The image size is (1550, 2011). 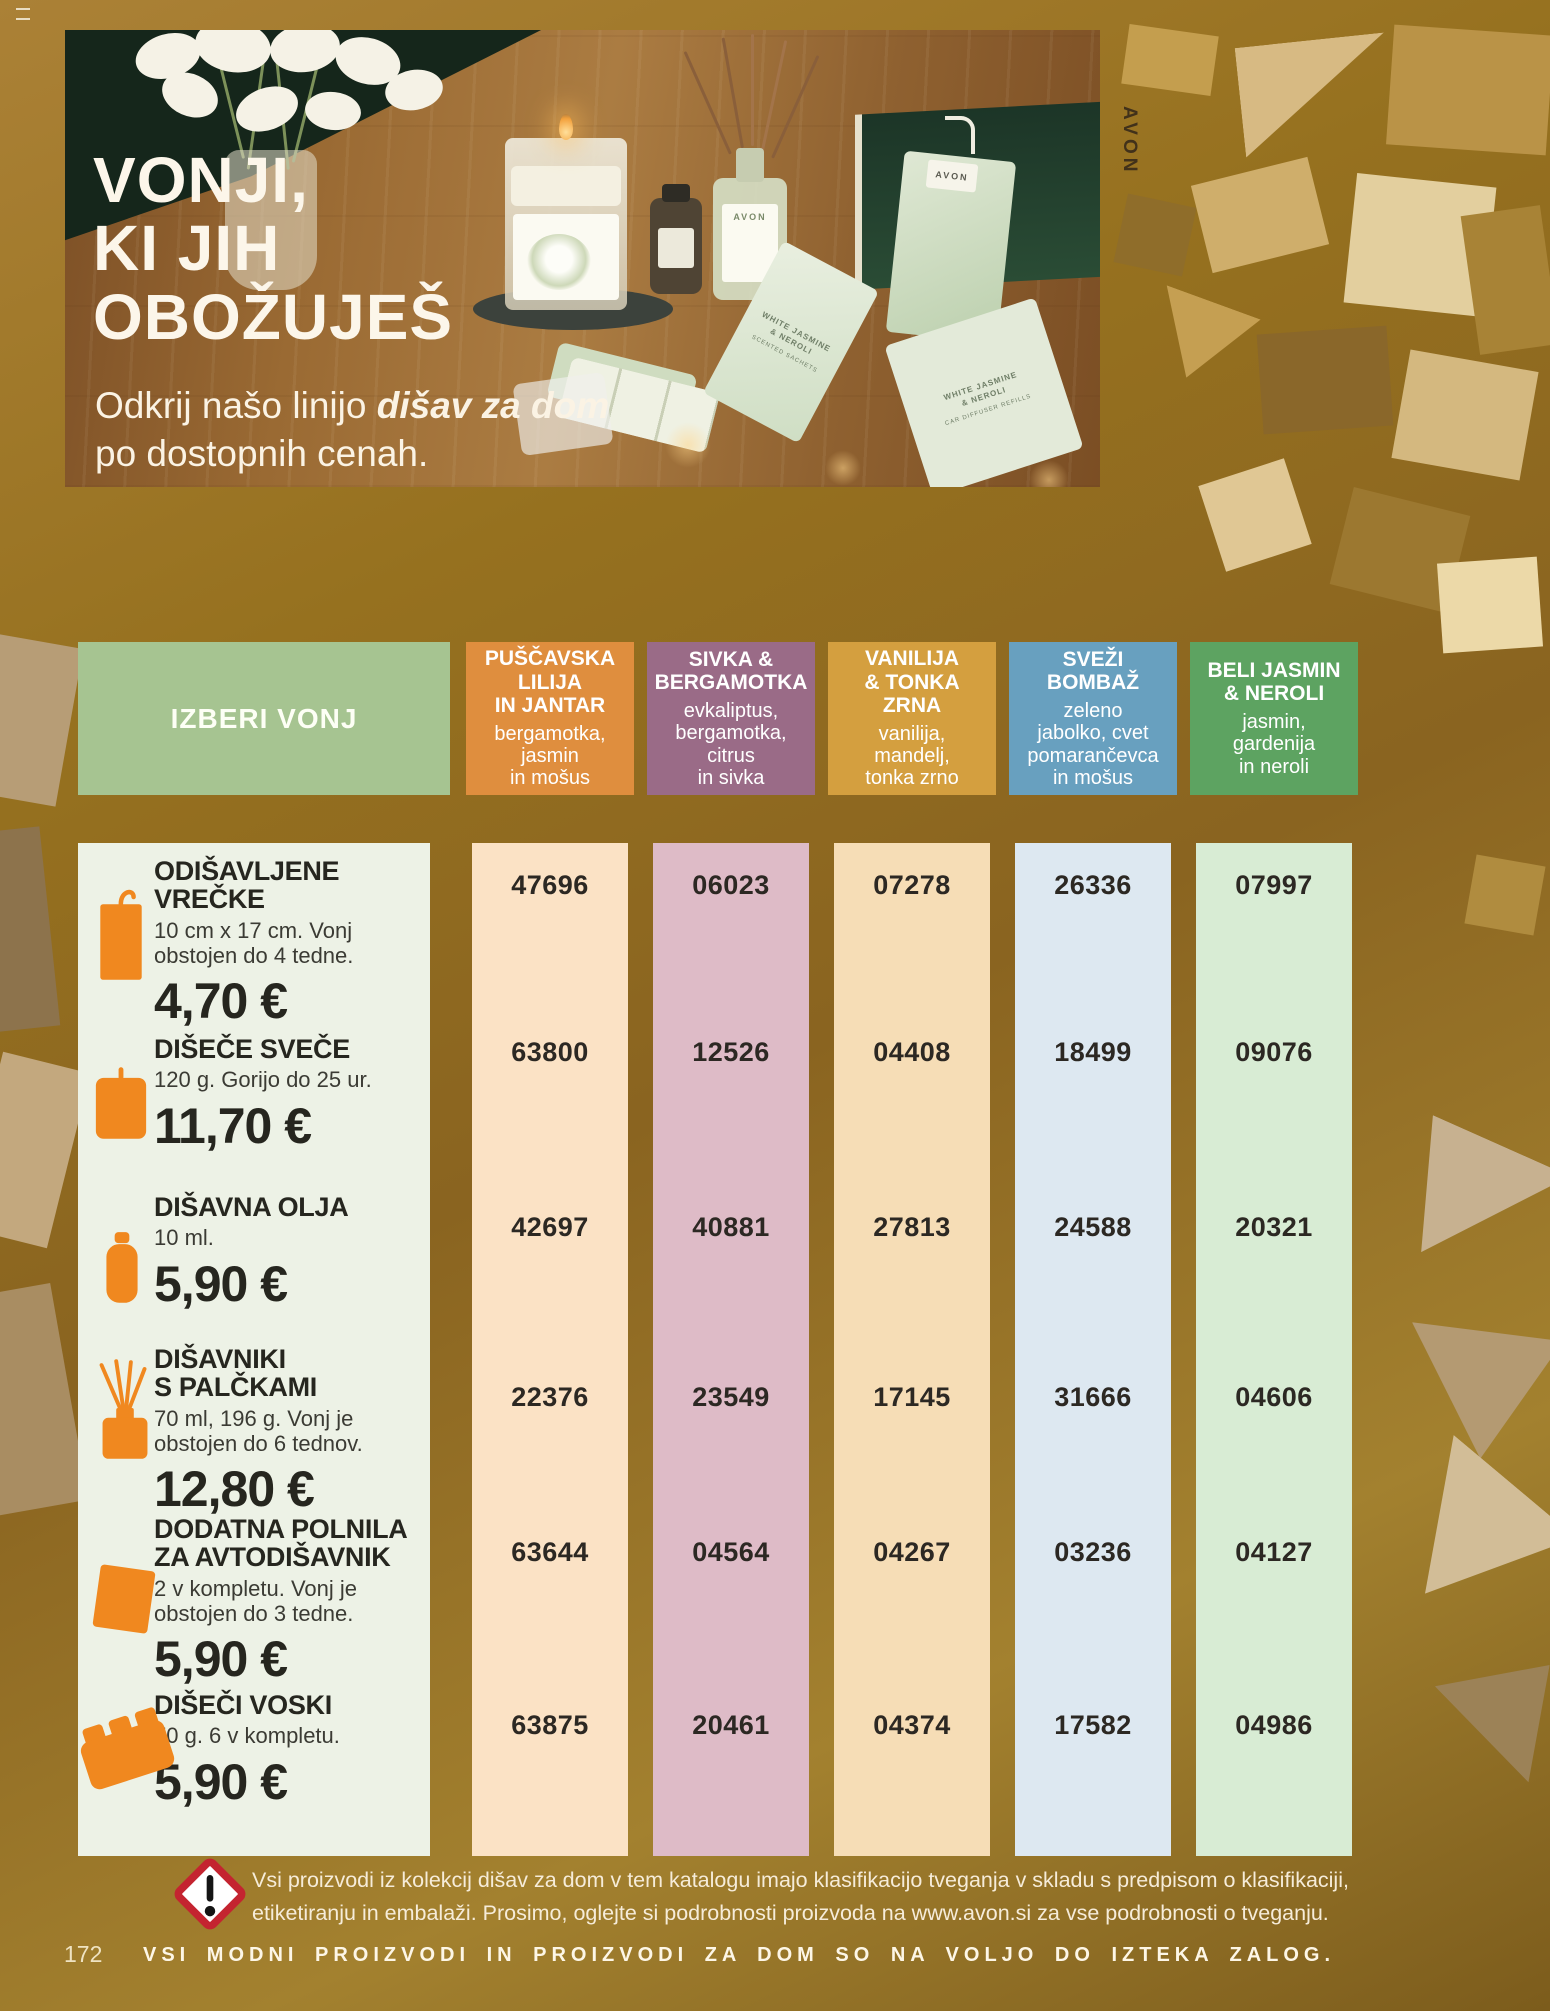 What do you see at coordinates (550, 1725) in the screenshot?
I see `product-code-diseci-voski: 63875` at bounding box center [550, 1725].